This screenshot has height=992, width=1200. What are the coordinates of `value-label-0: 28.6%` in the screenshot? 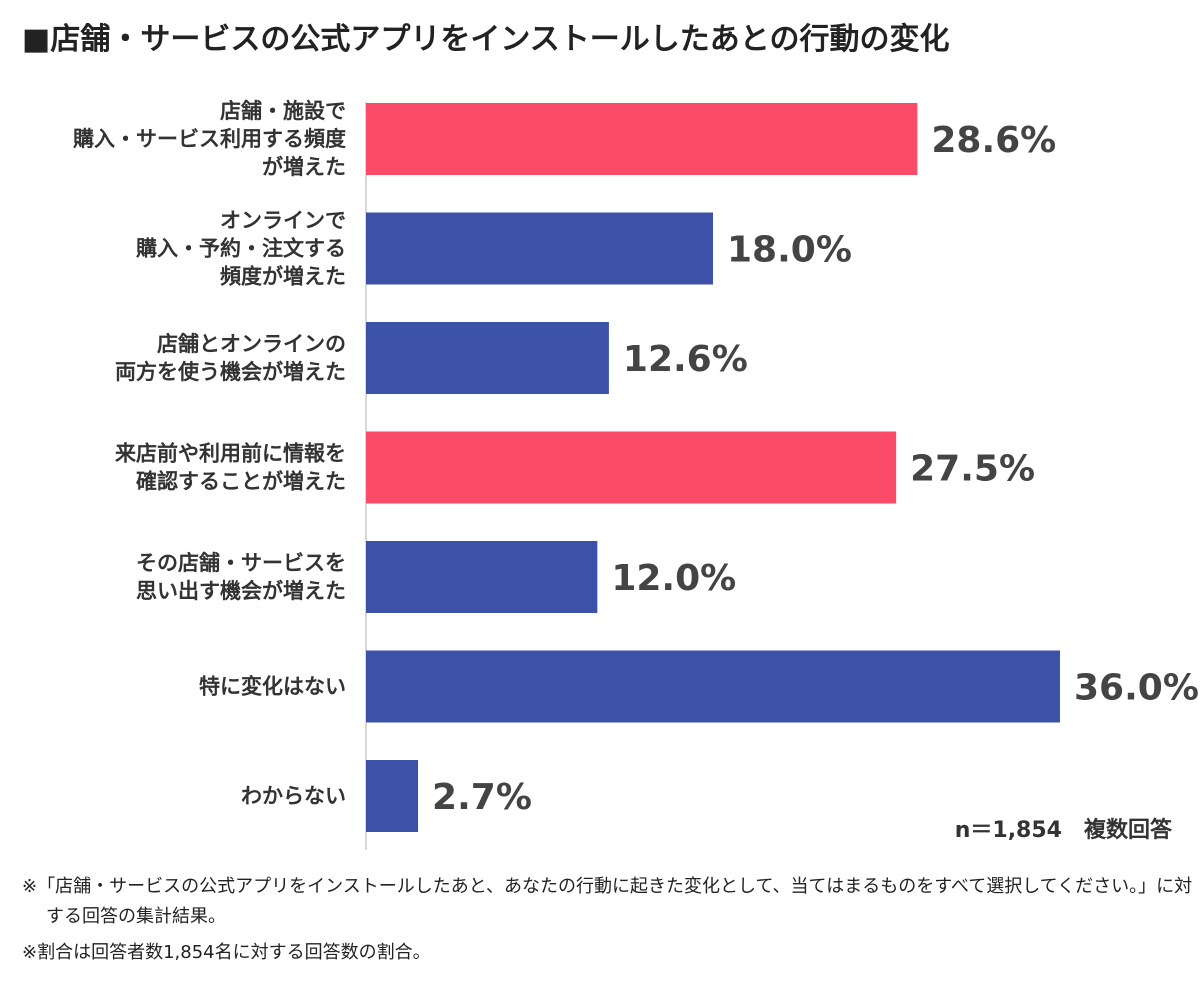 It's located at (993, 140).